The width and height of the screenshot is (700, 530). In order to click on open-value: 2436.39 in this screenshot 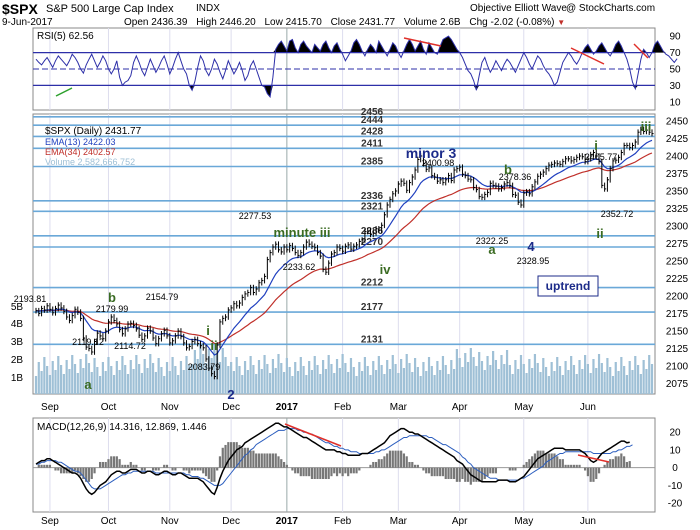, I will do `click(169, 22)`.